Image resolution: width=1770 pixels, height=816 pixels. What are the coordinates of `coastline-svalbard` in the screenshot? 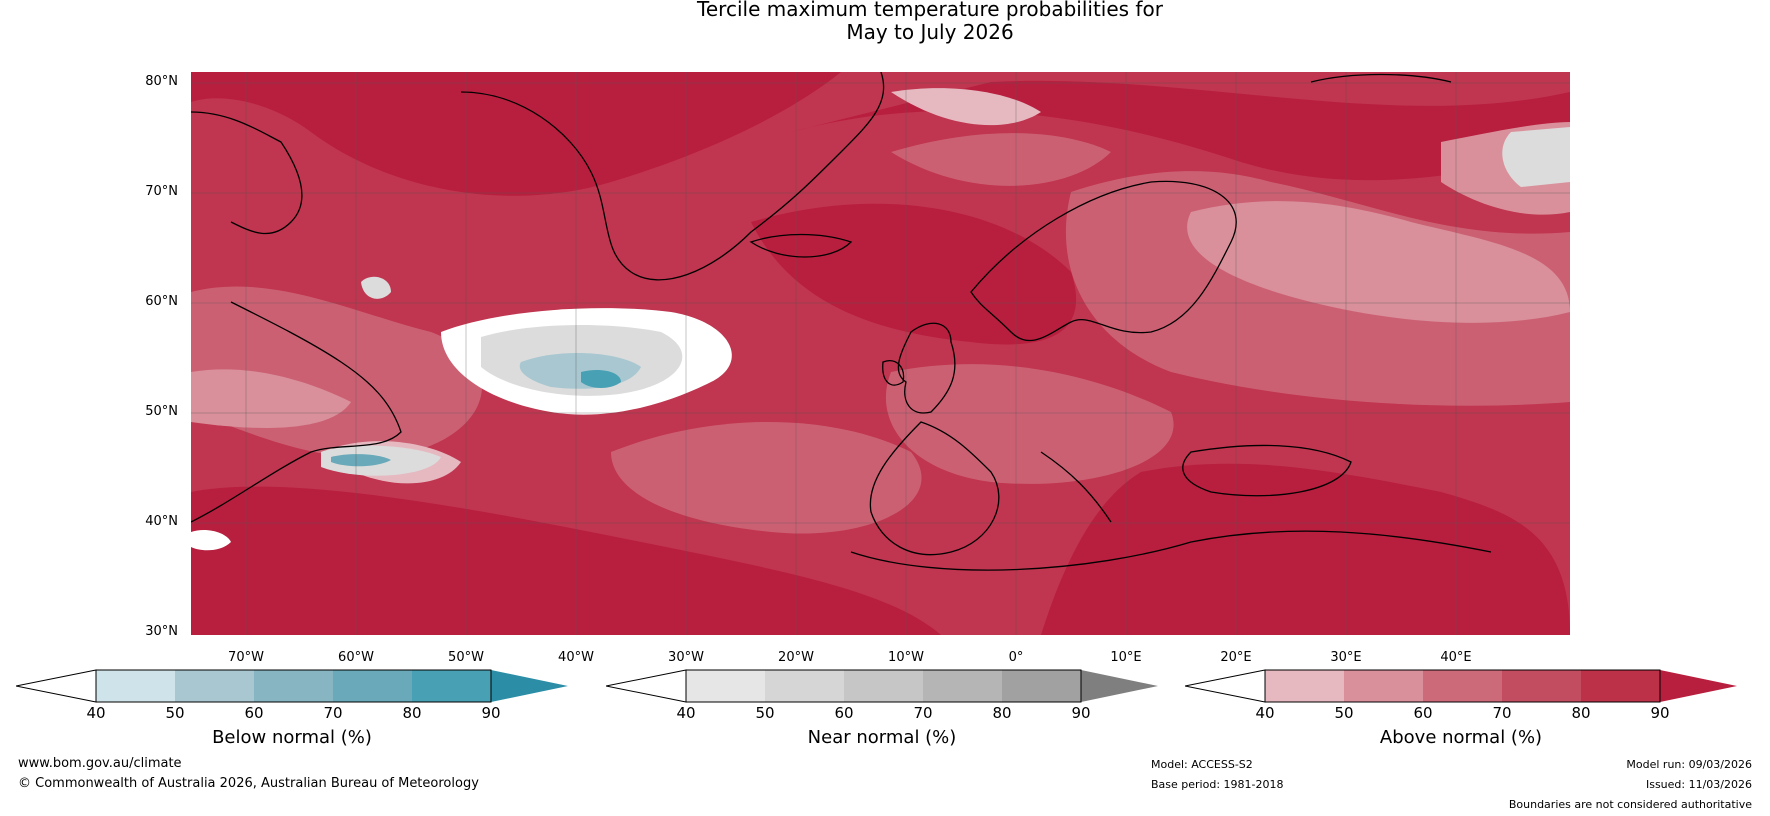 It's located at (1381, 78).